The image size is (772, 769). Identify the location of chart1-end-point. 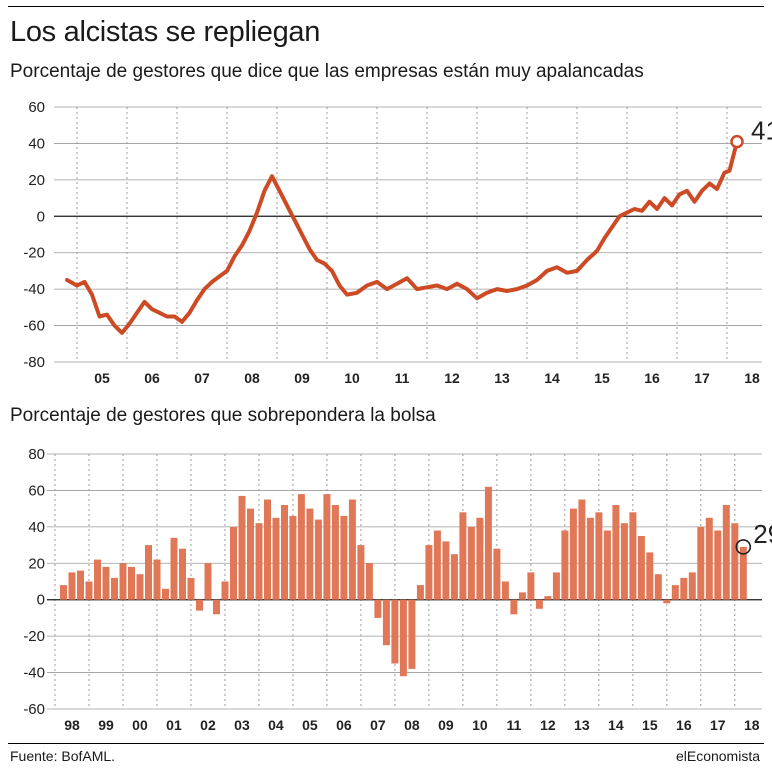
(737, 141).